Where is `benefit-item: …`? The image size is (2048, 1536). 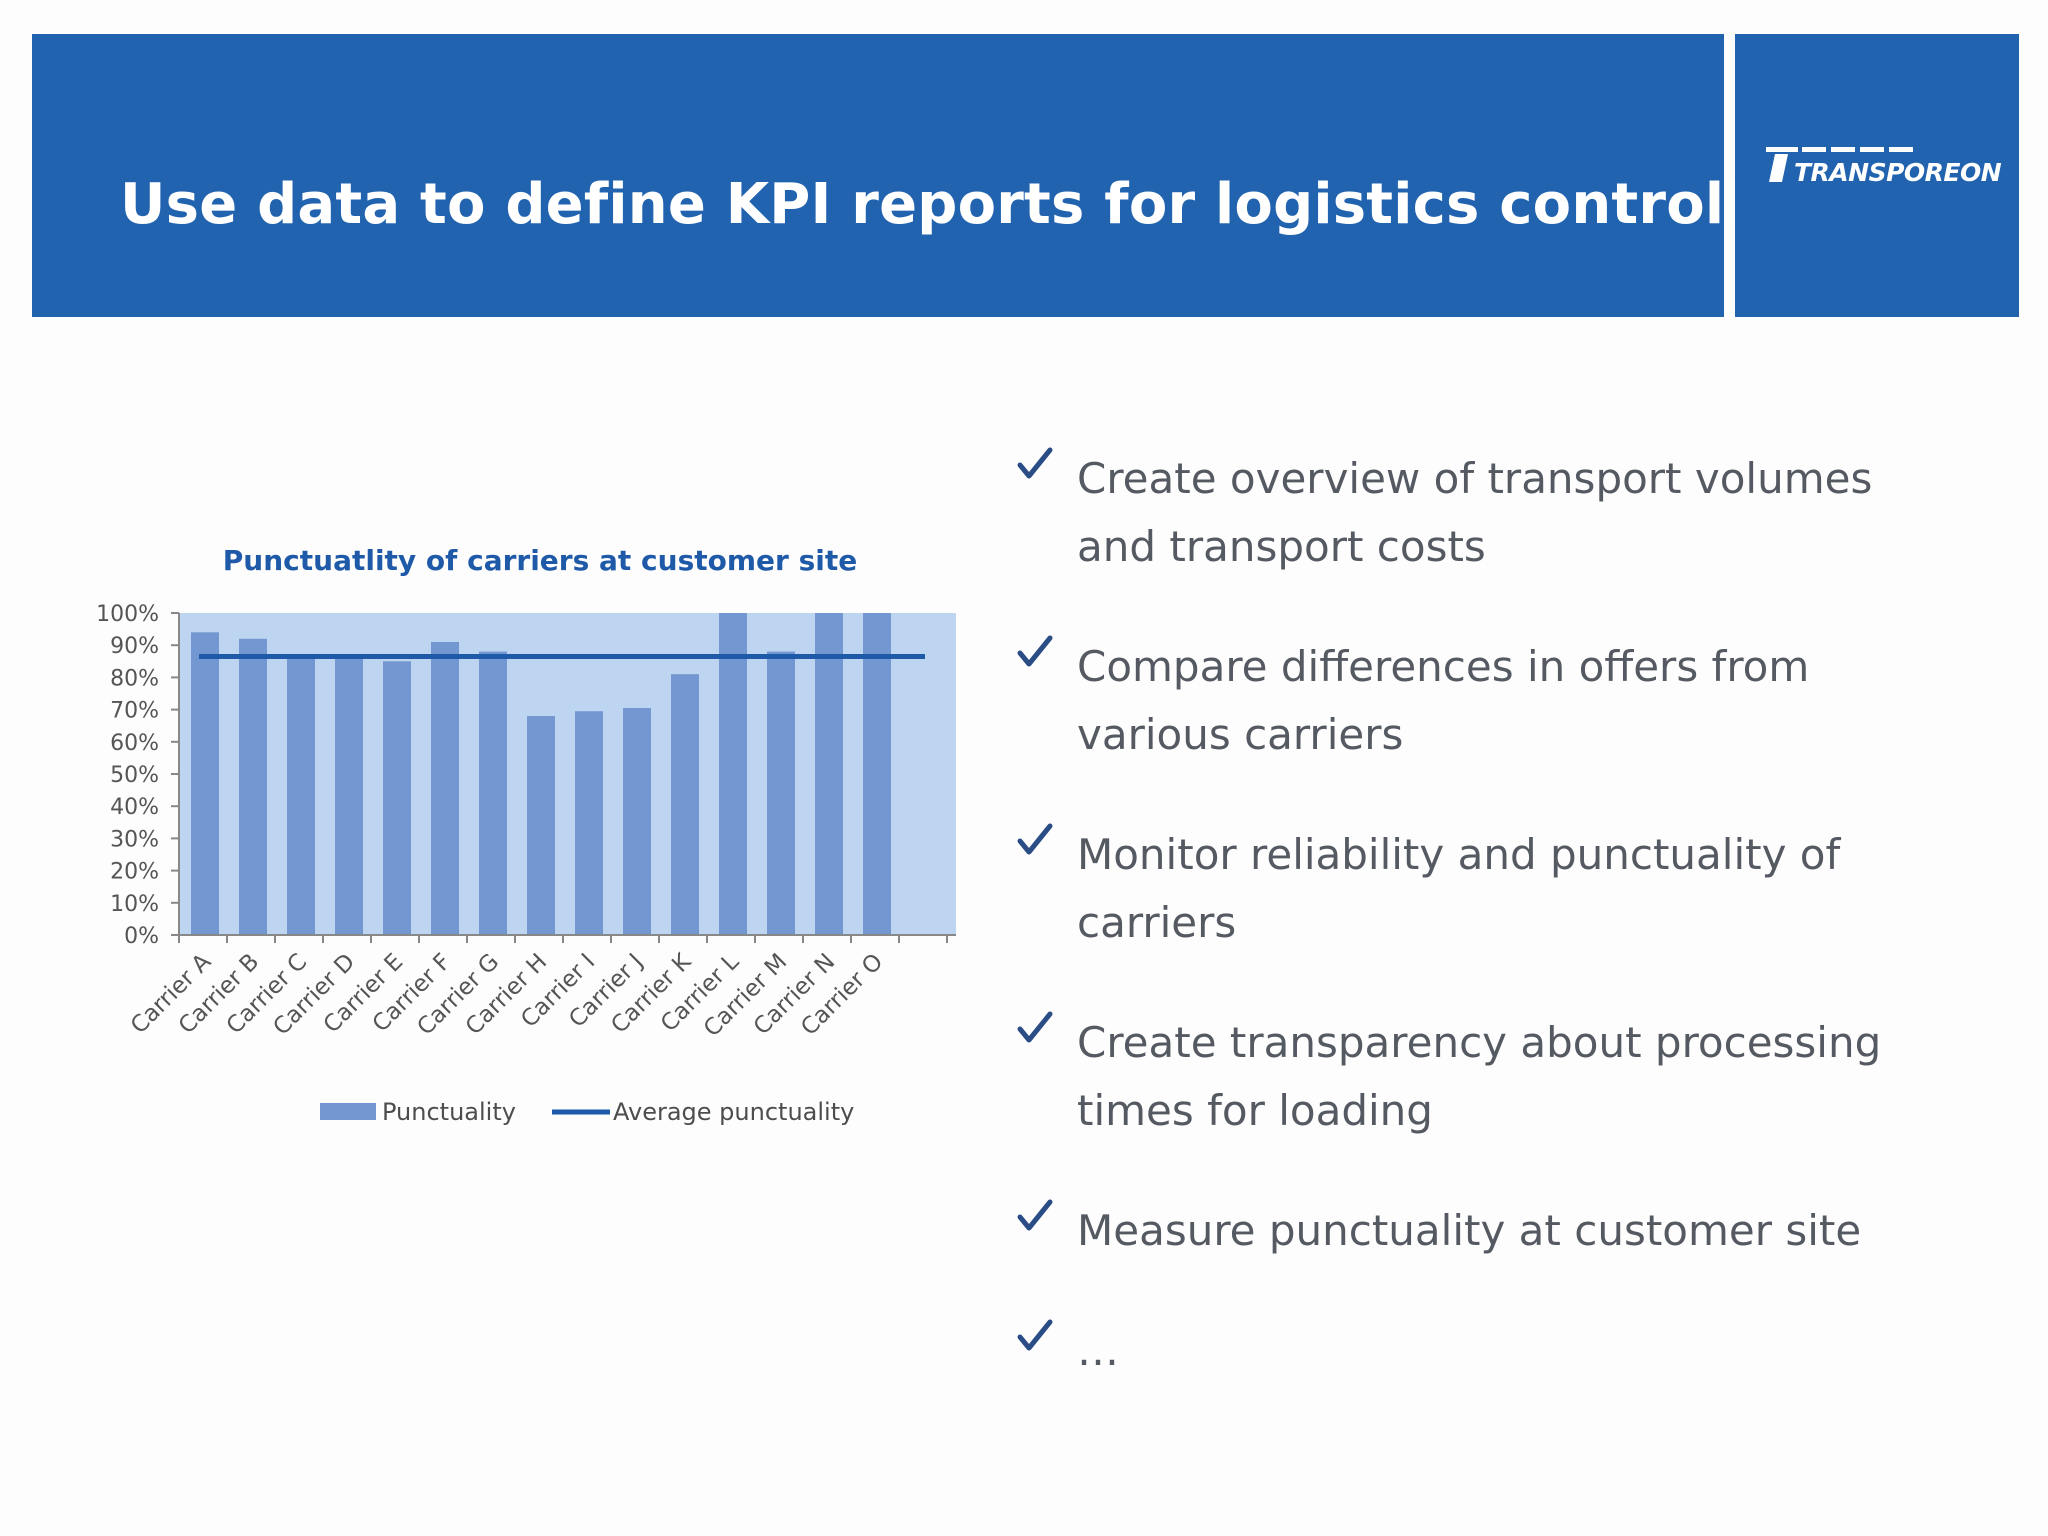
benefit-item: … is located at coordinates (1515, 1351).